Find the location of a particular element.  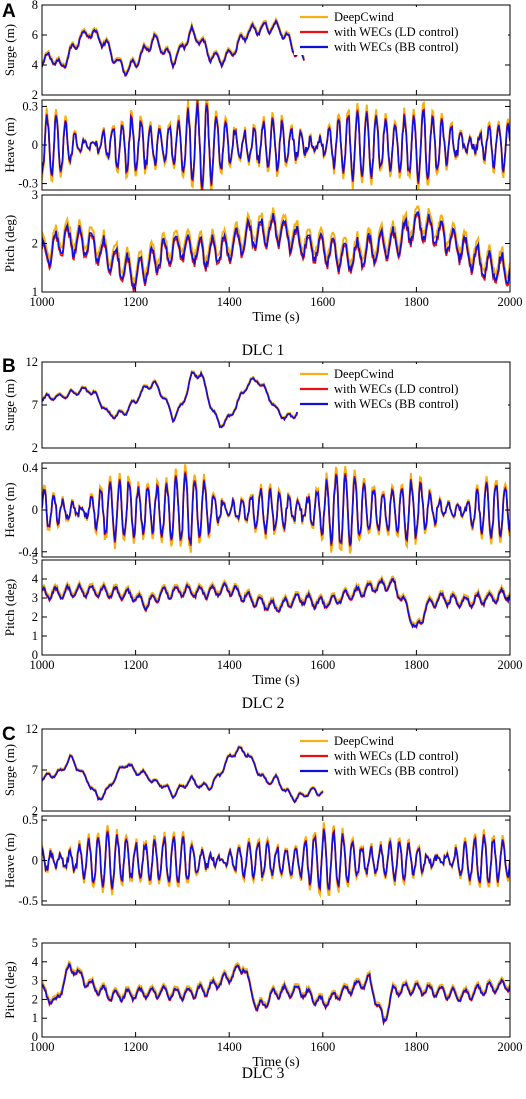

y-tick-label: 8 is located at coordinates (35, 6).